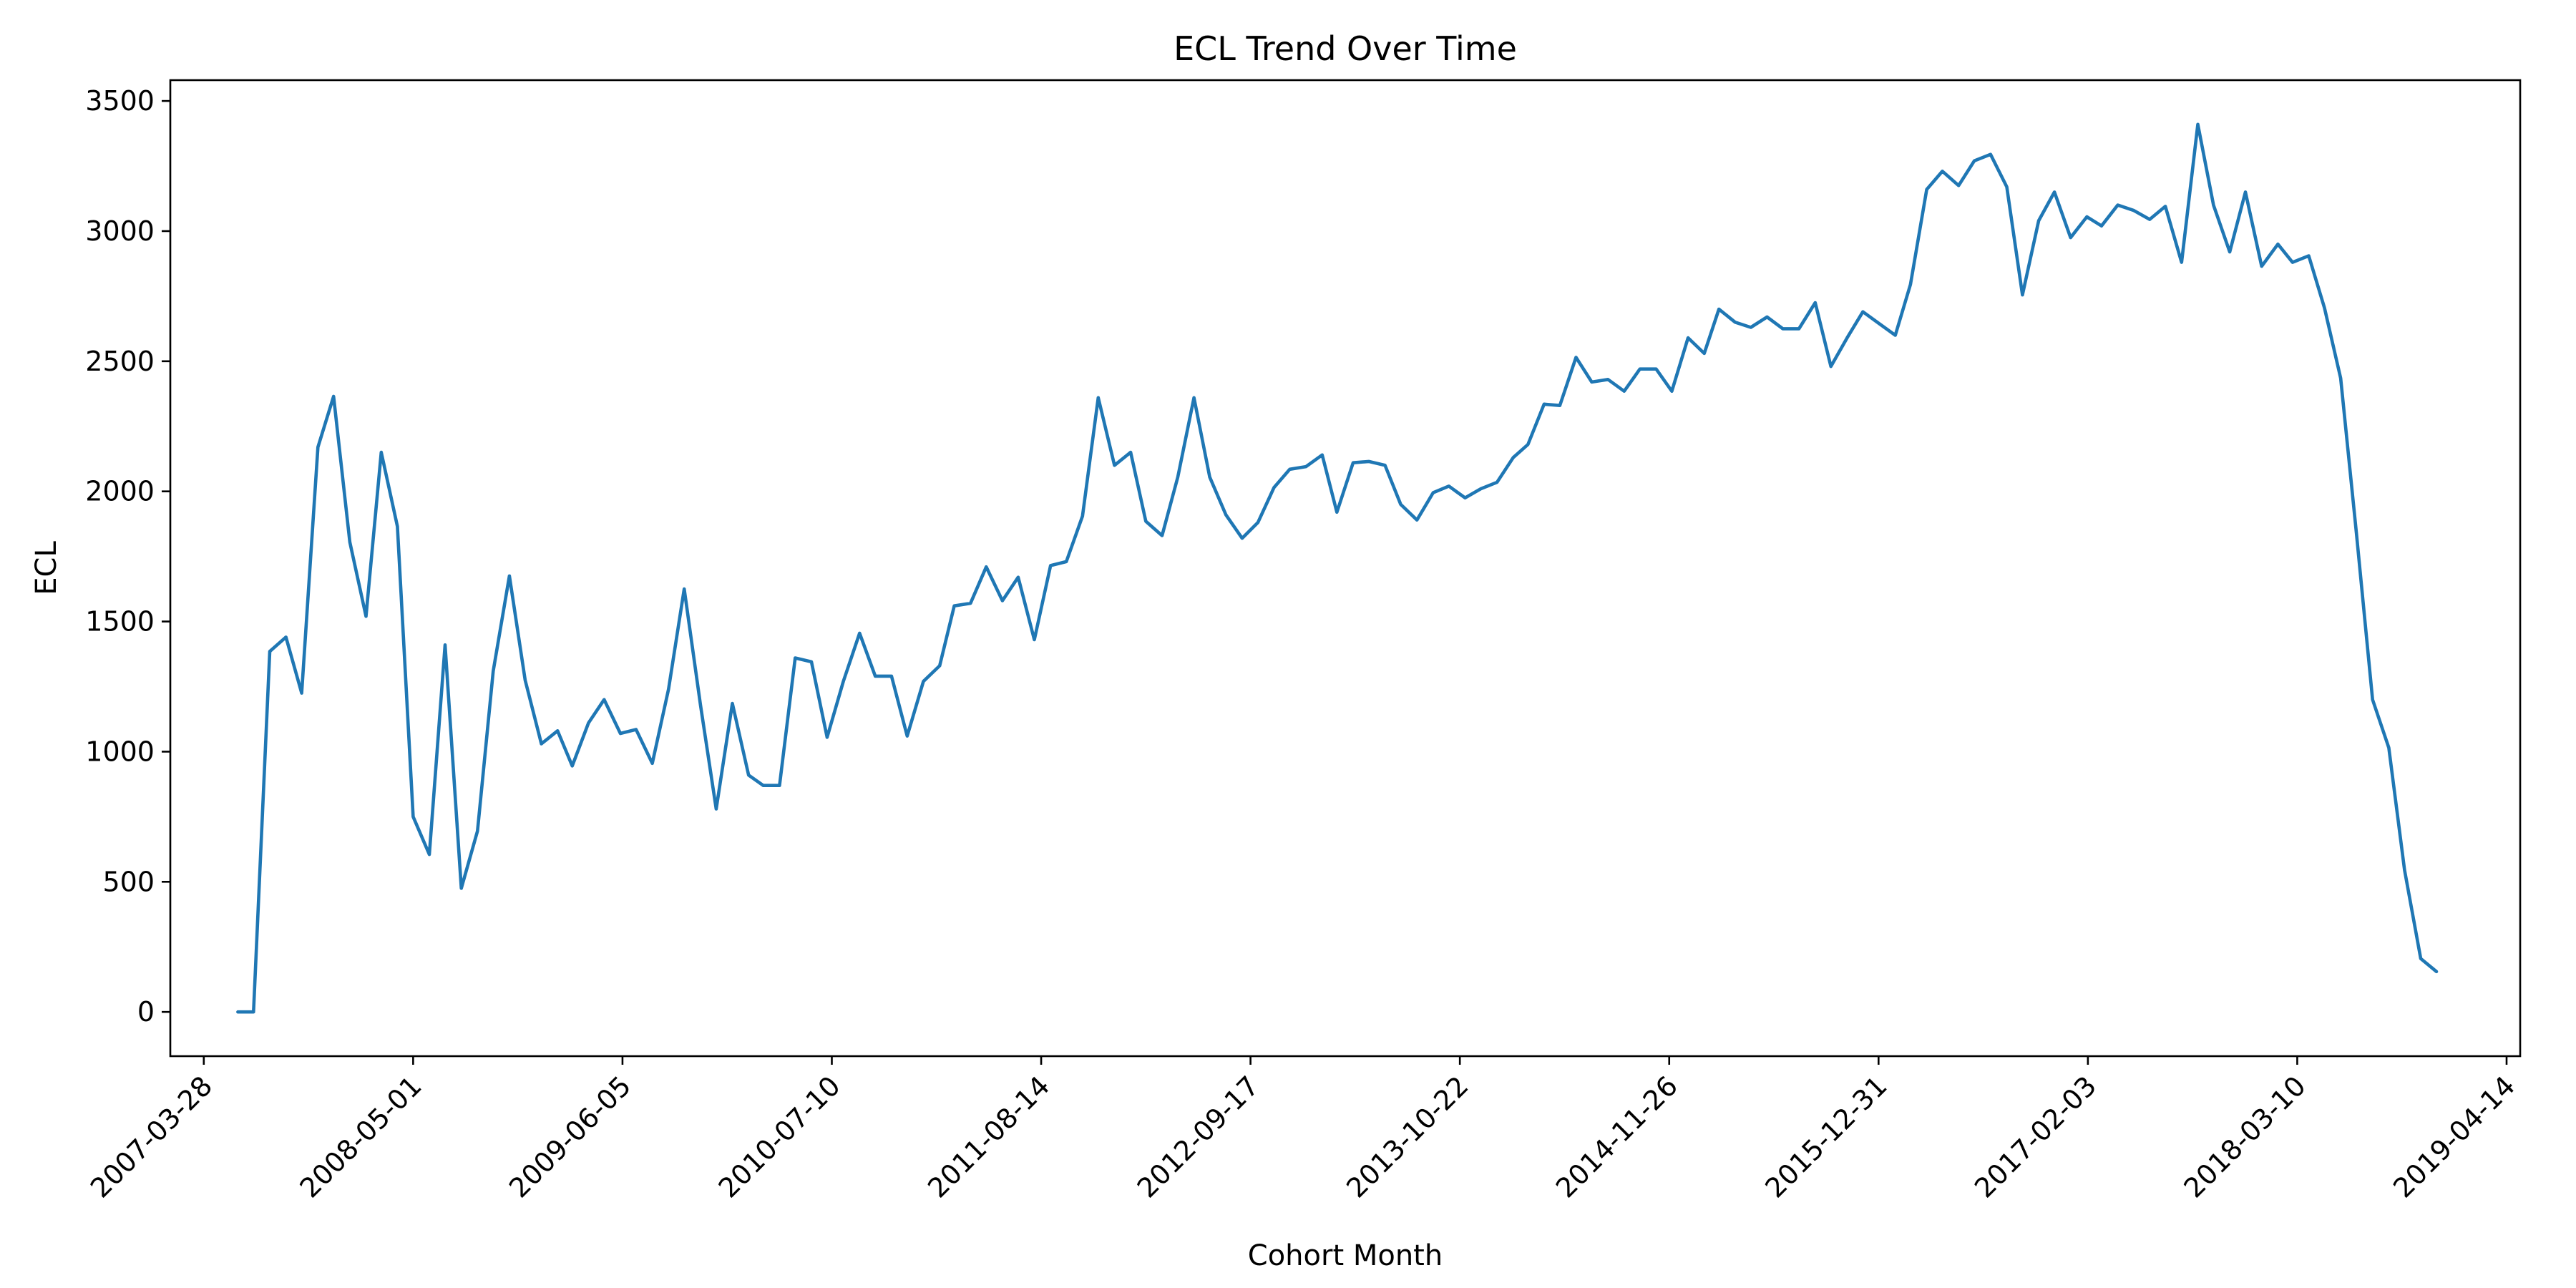 This screenshot has width=2576, height=1288. Describe the element at coordinates (1198, 1137) in the screenshot. I see `x-tick-label: 2012-09-17` at that location.